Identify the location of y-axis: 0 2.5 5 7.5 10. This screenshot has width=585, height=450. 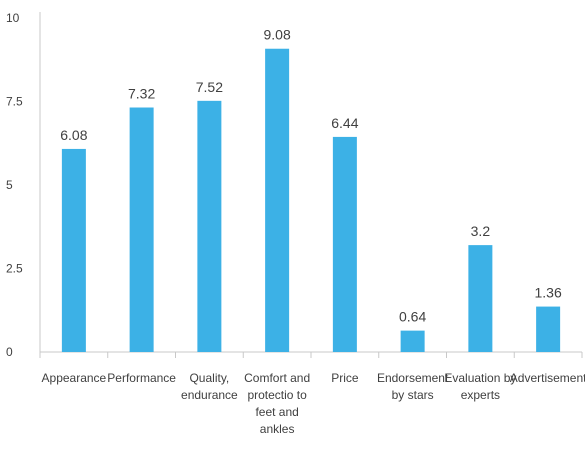
(23, 185).